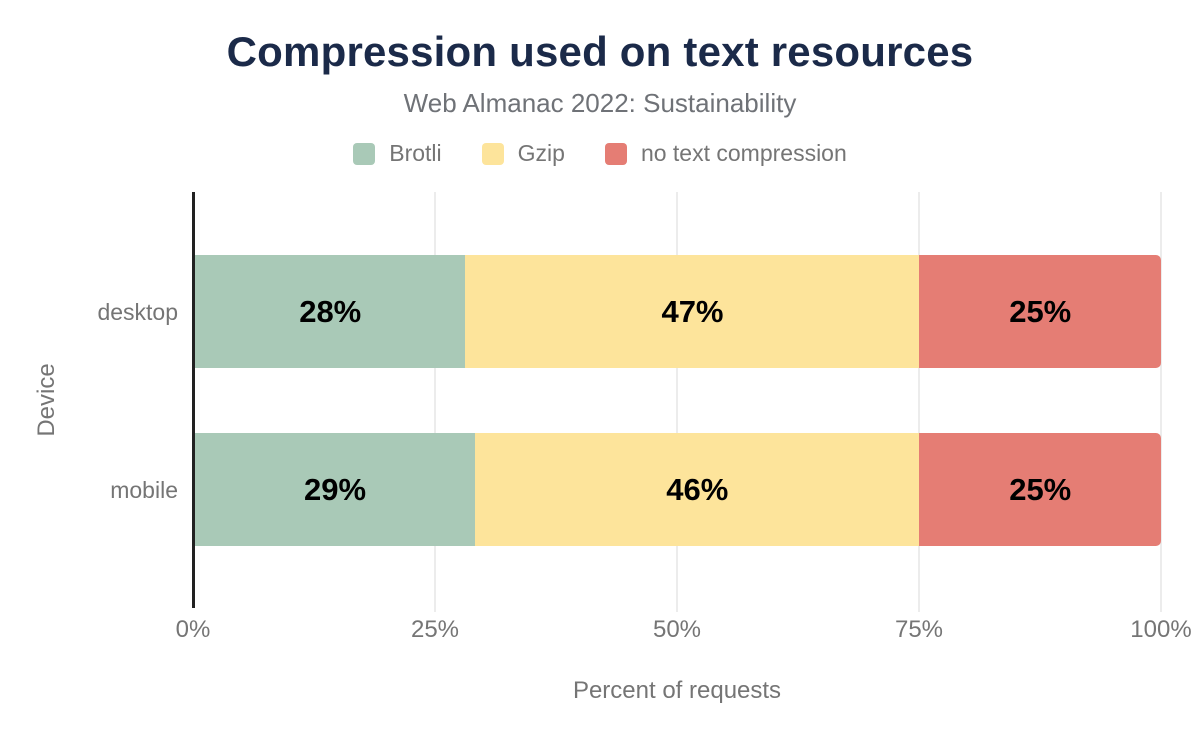  What do you see at coordinates (600, 153) in the screenshot?
I see `legend: Brotli Gzip no text compression` at bounding box center [600, 153].